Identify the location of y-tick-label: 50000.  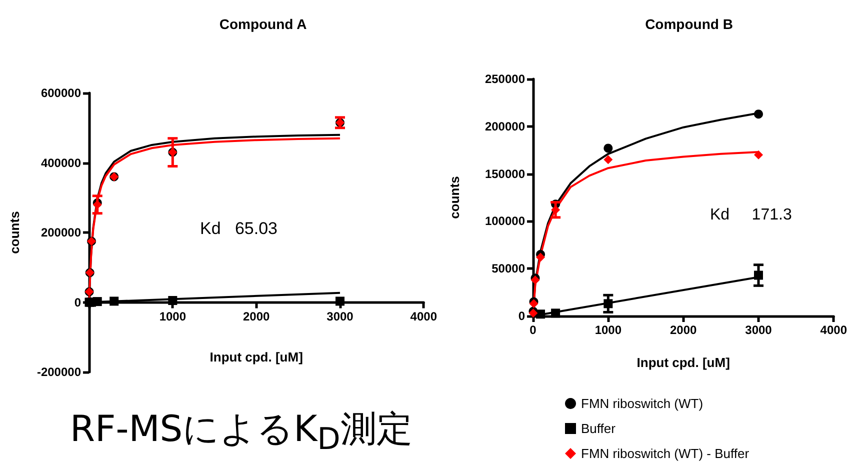
(509, 269).